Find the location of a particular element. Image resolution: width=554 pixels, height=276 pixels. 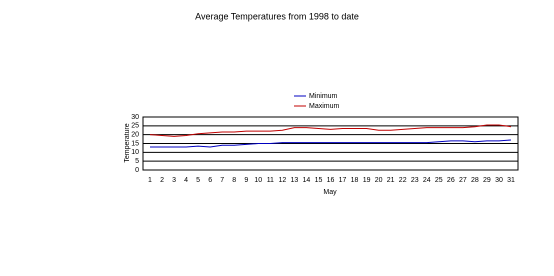

x-tick-label: 6 is located at coordinates (210, 180).